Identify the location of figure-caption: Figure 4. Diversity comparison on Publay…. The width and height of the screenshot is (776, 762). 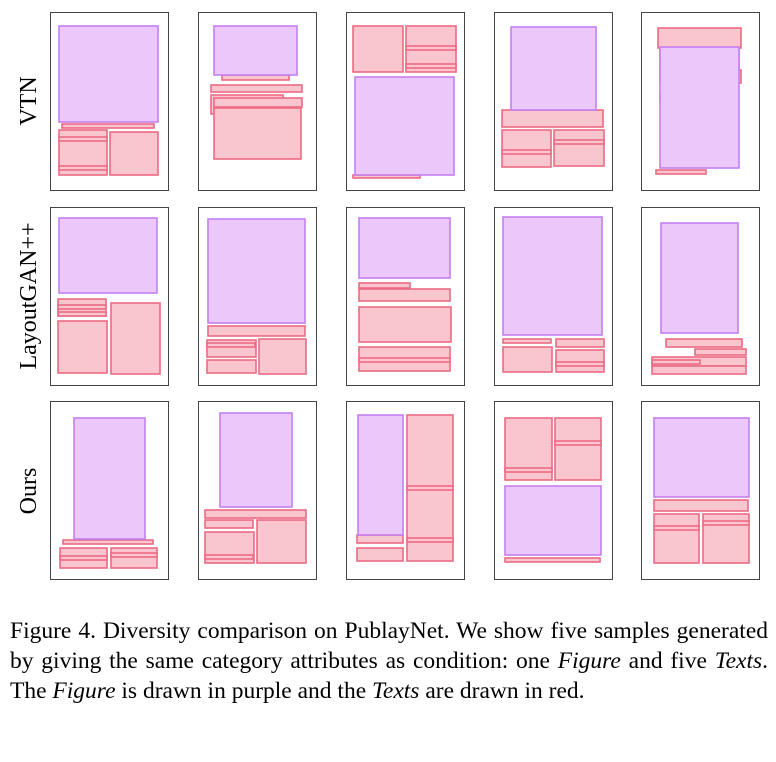
(389, 661).